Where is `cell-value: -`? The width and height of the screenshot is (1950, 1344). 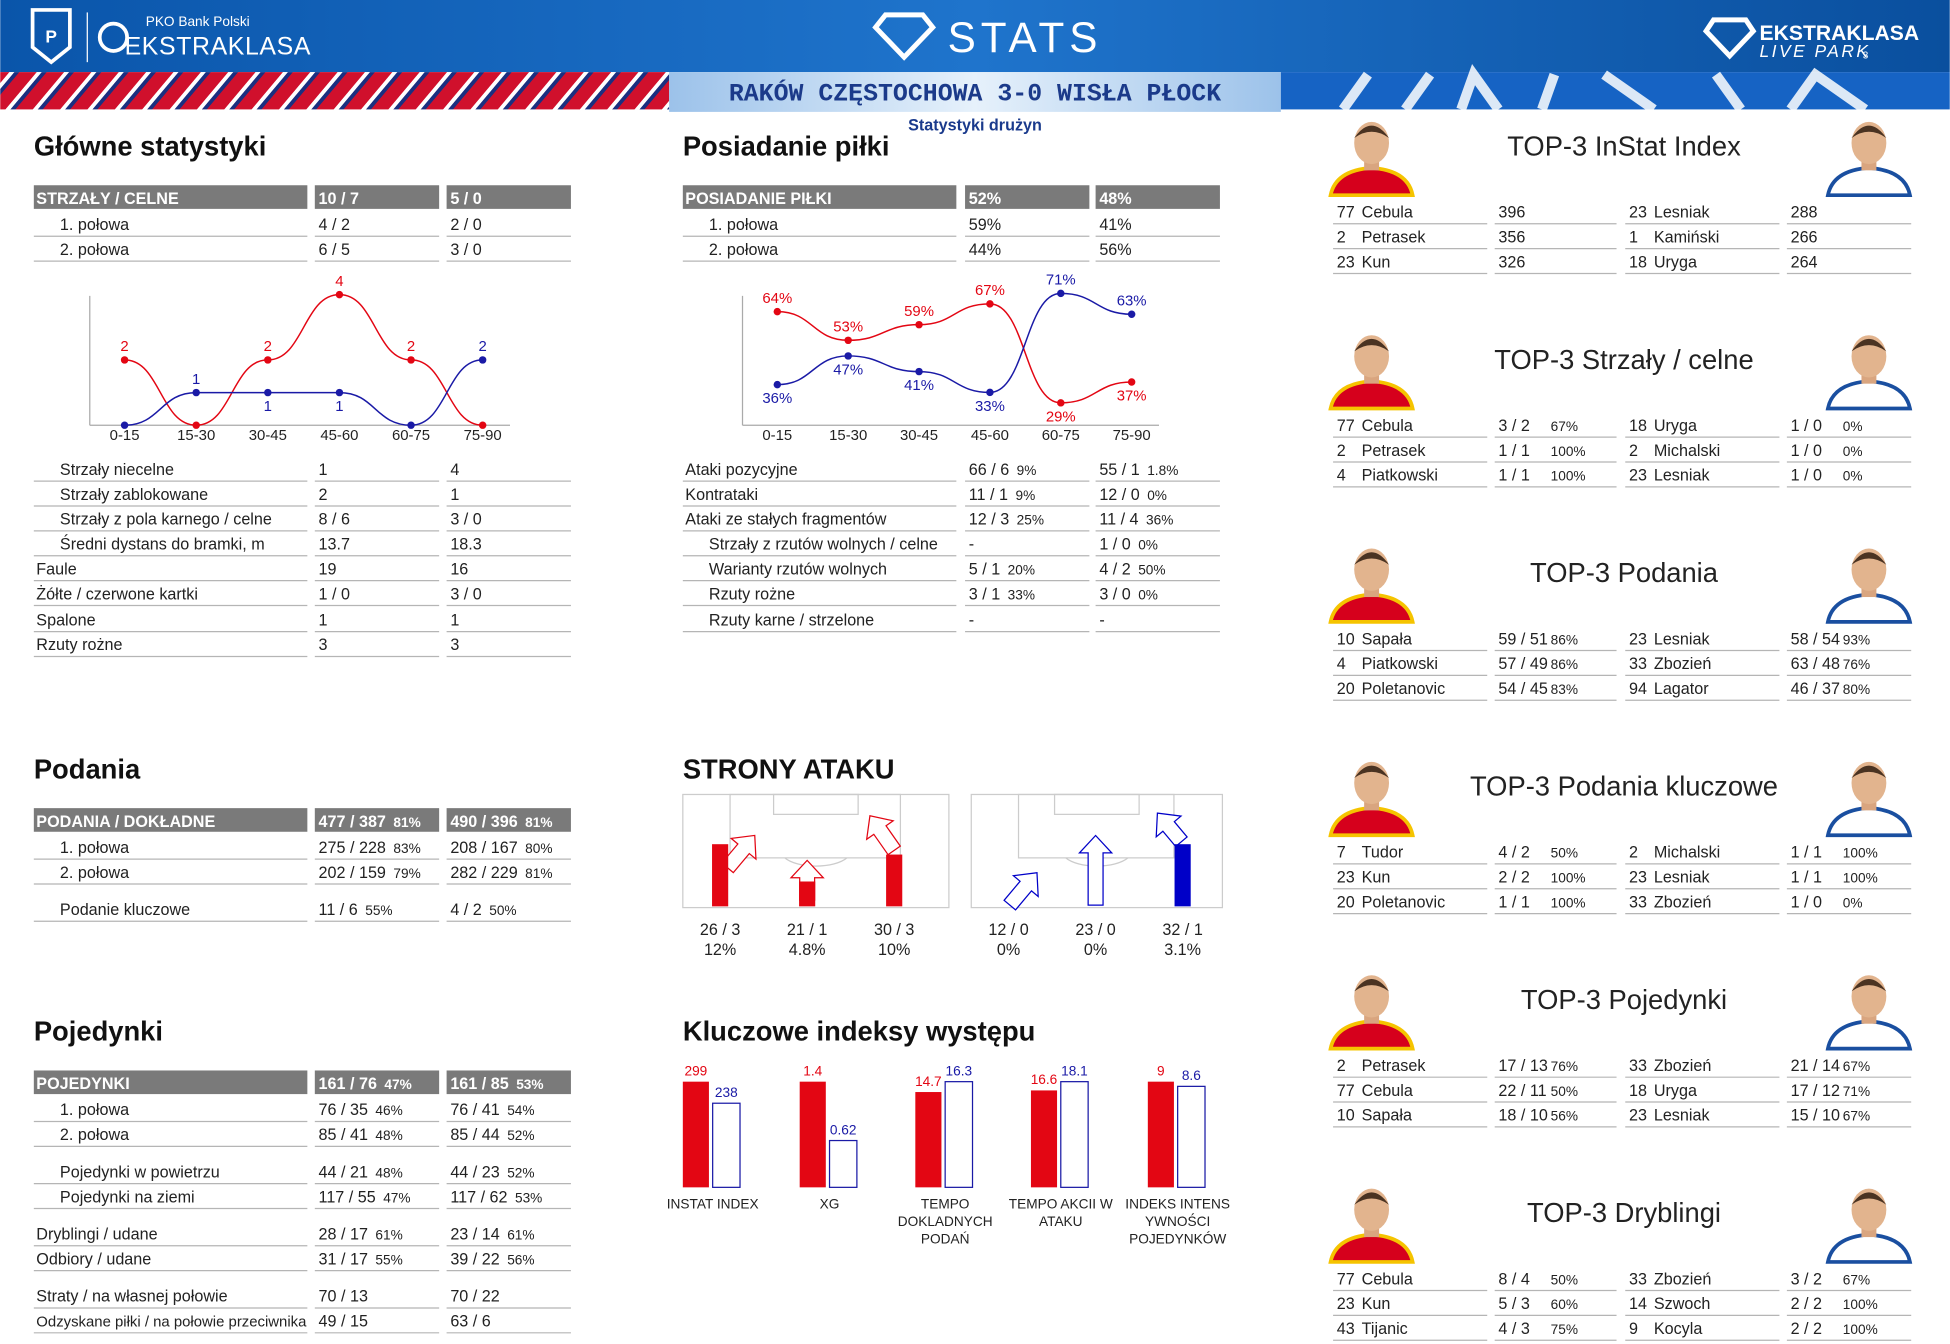
cell-value: - is located at coordinates (1101, 620).